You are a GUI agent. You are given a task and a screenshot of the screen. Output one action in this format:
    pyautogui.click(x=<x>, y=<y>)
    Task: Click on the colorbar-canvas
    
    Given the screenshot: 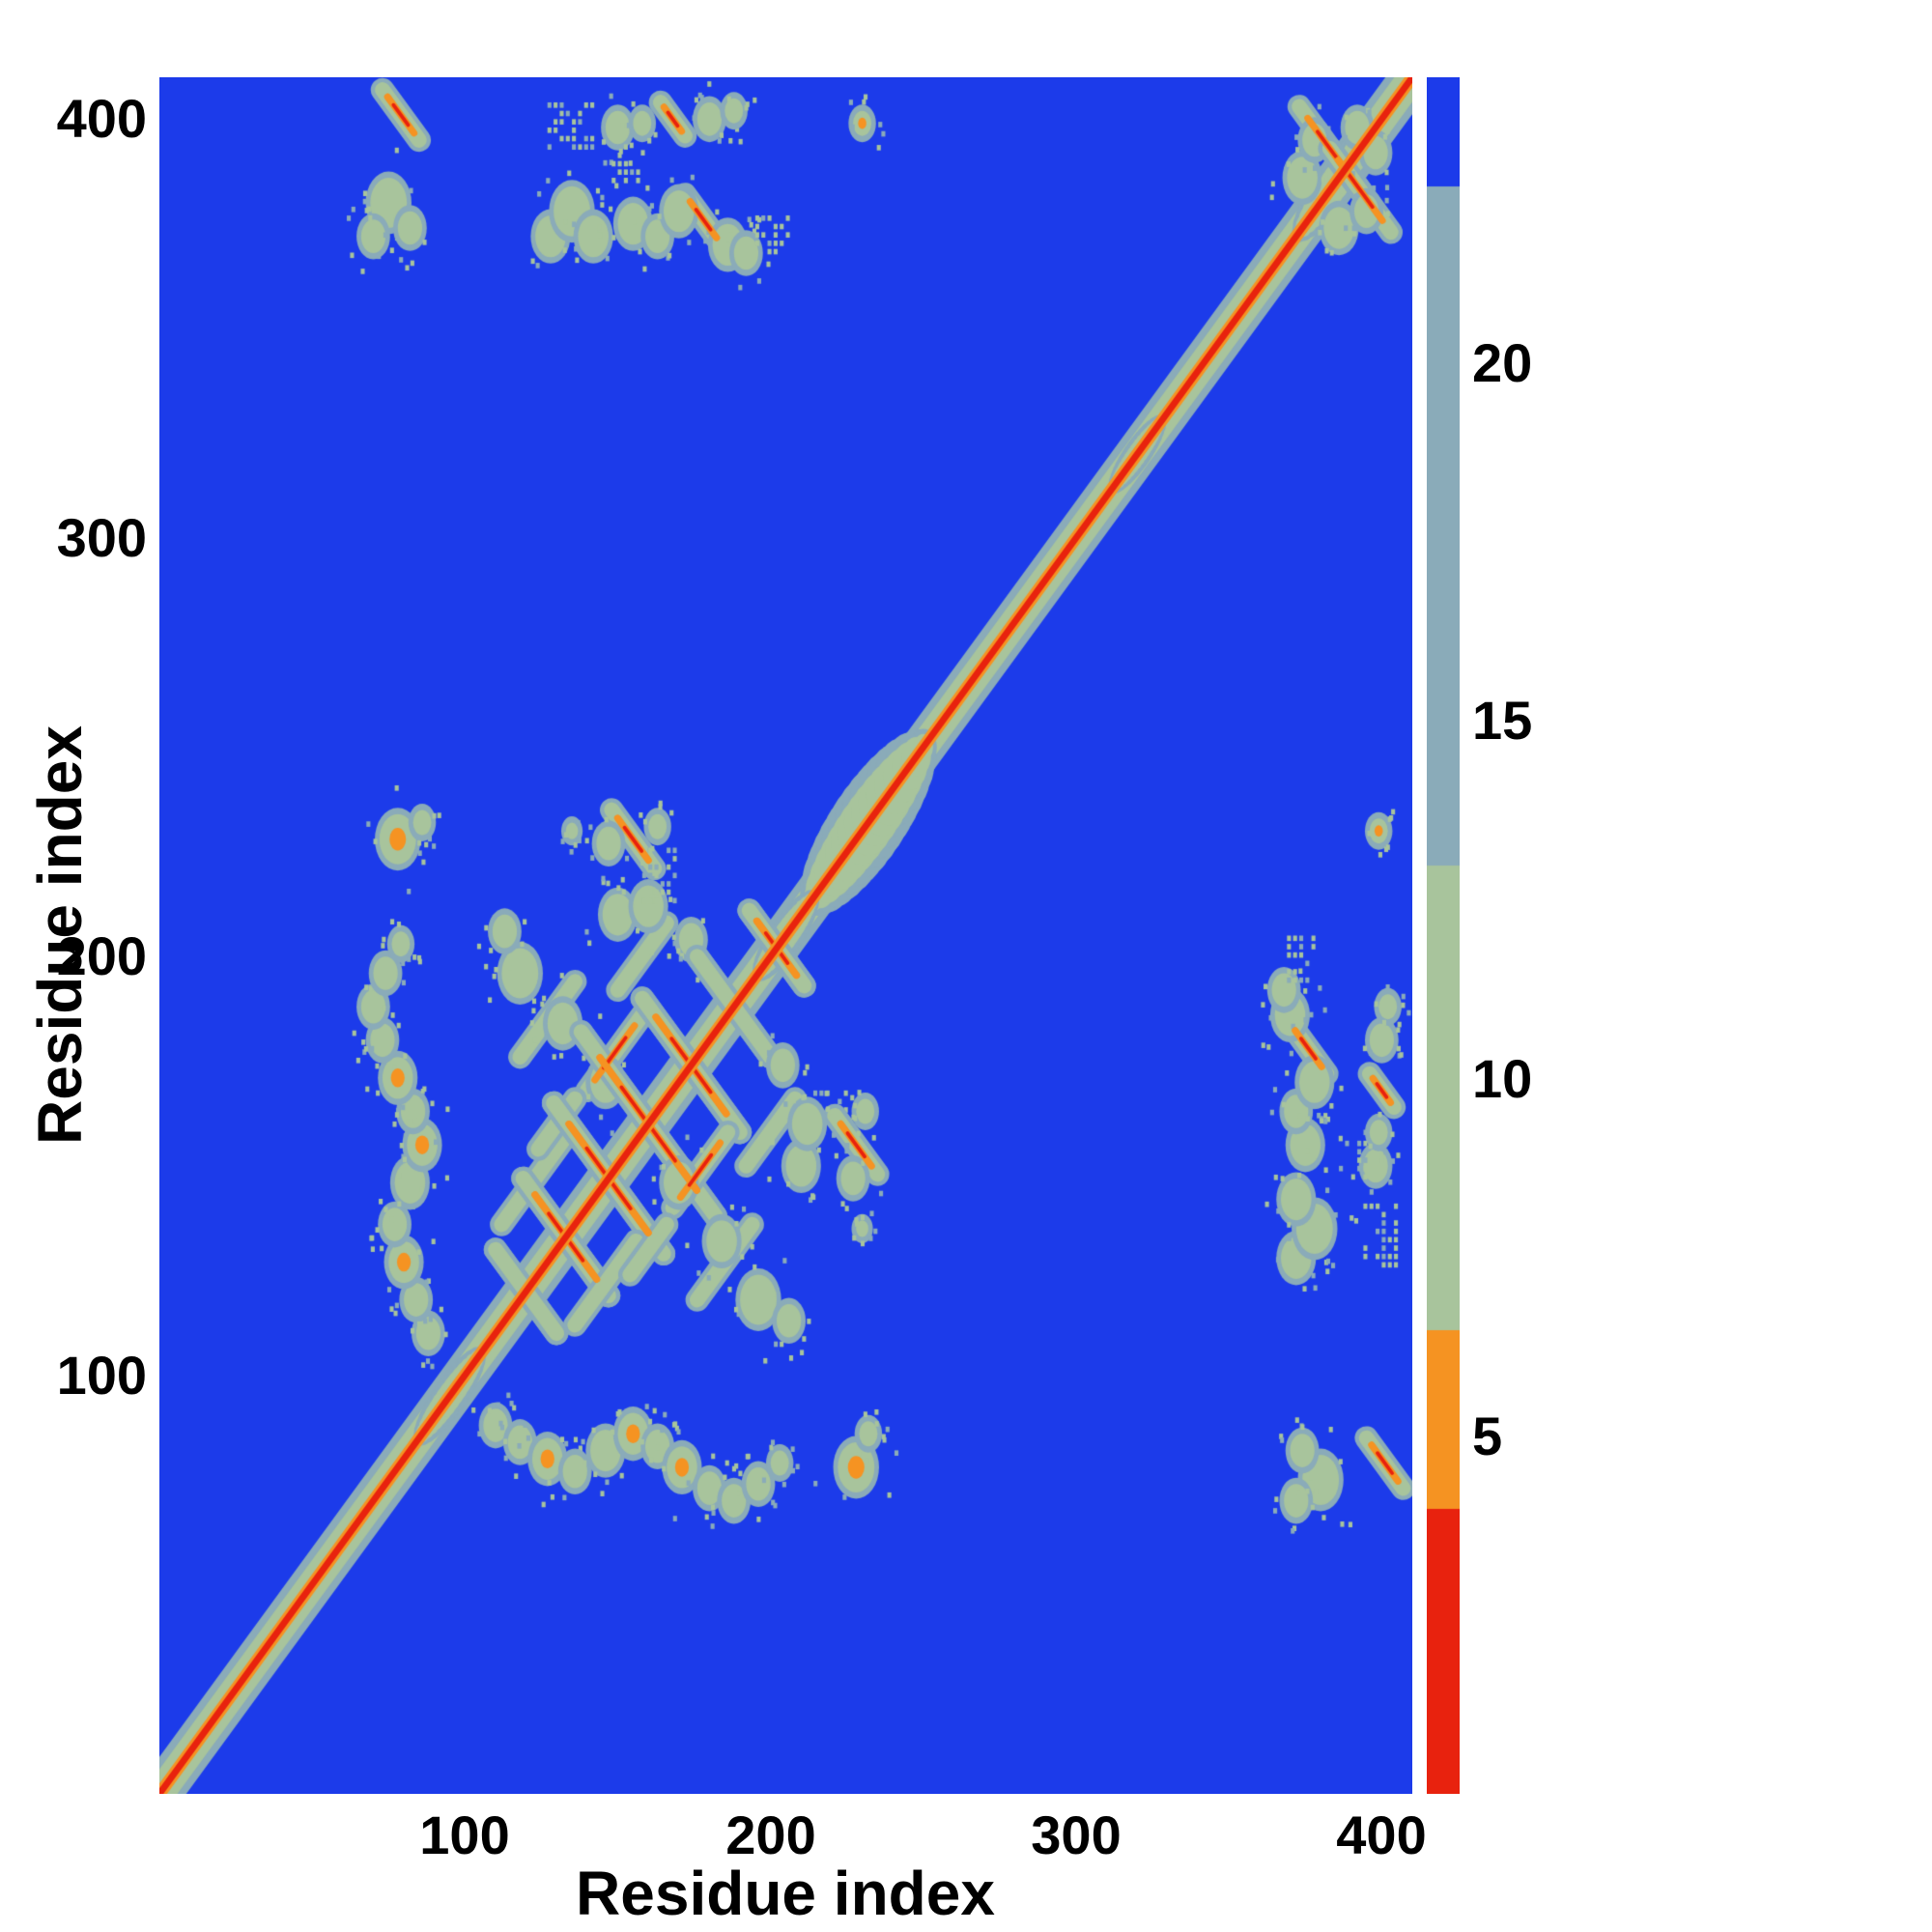 What is the action you would take?
    pyautogui.click(x=1443, y=935)
    